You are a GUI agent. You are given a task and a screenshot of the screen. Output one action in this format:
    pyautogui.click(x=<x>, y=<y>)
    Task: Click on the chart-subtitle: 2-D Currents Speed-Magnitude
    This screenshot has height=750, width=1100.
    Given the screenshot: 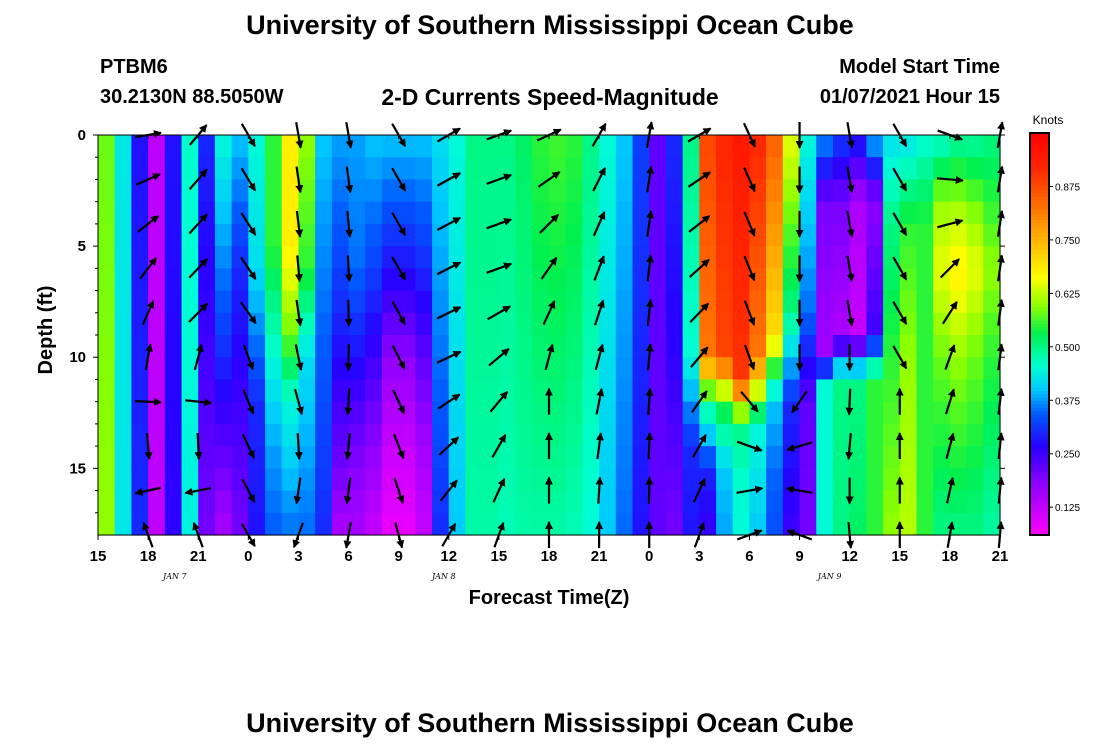 What is the action you would take?
    pyautogui.click(x=550, y=97)
    